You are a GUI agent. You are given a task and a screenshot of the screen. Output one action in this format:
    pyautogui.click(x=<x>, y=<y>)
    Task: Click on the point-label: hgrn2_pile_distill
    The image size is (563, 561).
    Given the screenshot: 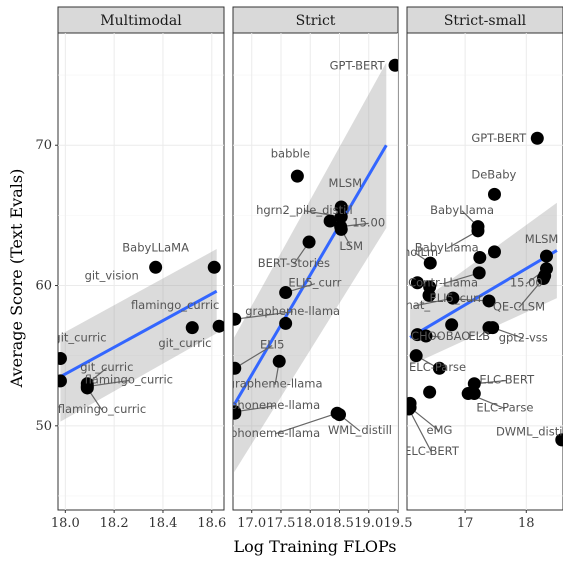 What is the action you would take?
    pyautogui.click(x=304, y=210)
    